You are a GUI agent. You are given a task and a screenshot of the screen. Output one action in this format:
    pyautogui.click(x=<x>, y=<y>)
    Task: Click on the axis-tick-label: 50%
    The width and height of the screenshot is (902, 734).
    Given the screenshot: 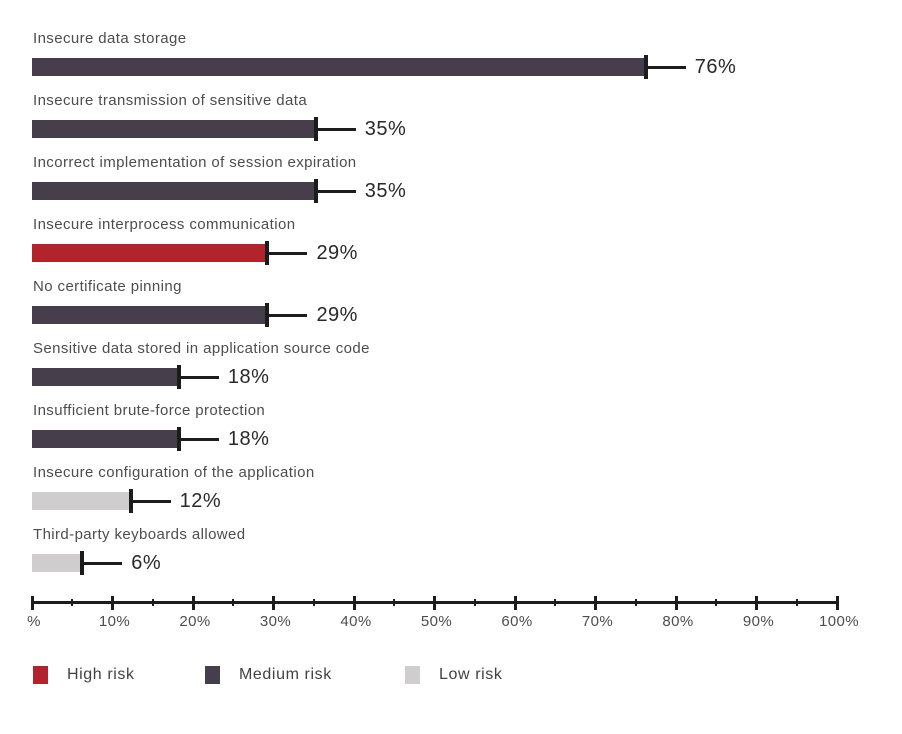 What is the action you would take?
    pyautogui.click(x=436, y=621)
    